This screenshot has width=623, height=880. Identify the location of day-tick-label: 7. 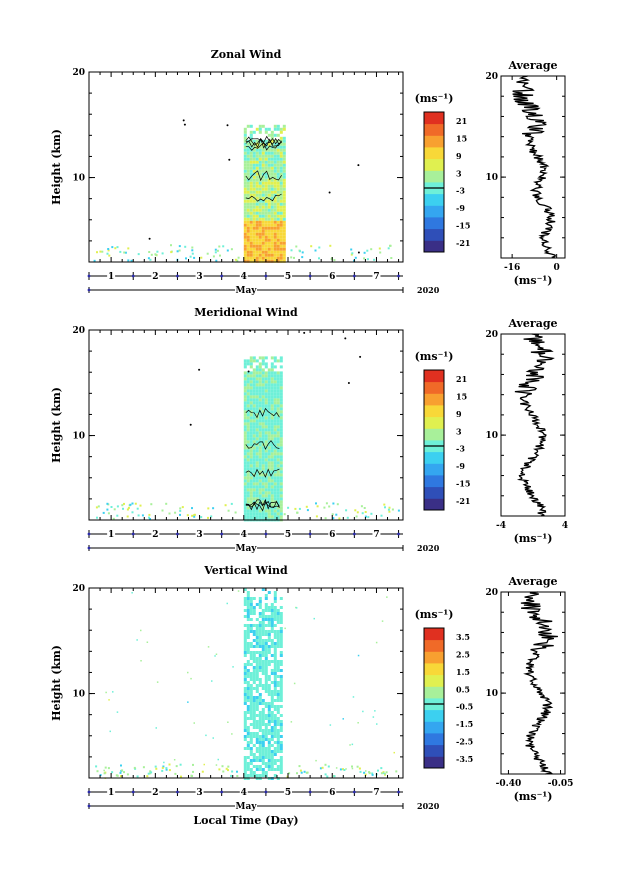
(376, 793).